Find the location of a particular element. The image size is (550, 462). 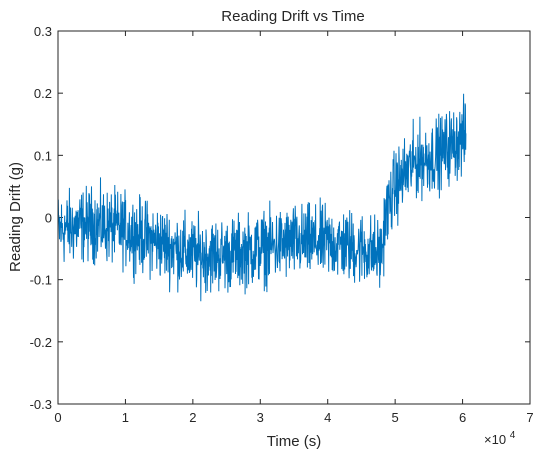

x-tick-label: 7 is located at coordinates (529, 417).